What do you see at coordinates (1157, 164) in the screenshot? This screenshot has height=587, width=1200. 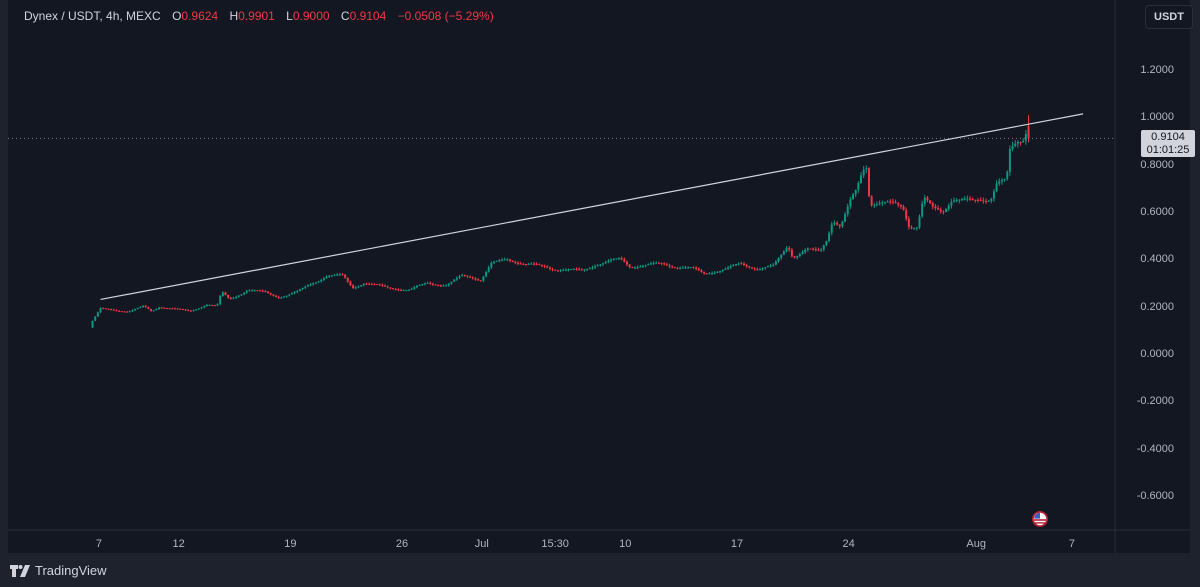 I see `price-tick-label: 0.8000` at bounding box center [1157, 164].